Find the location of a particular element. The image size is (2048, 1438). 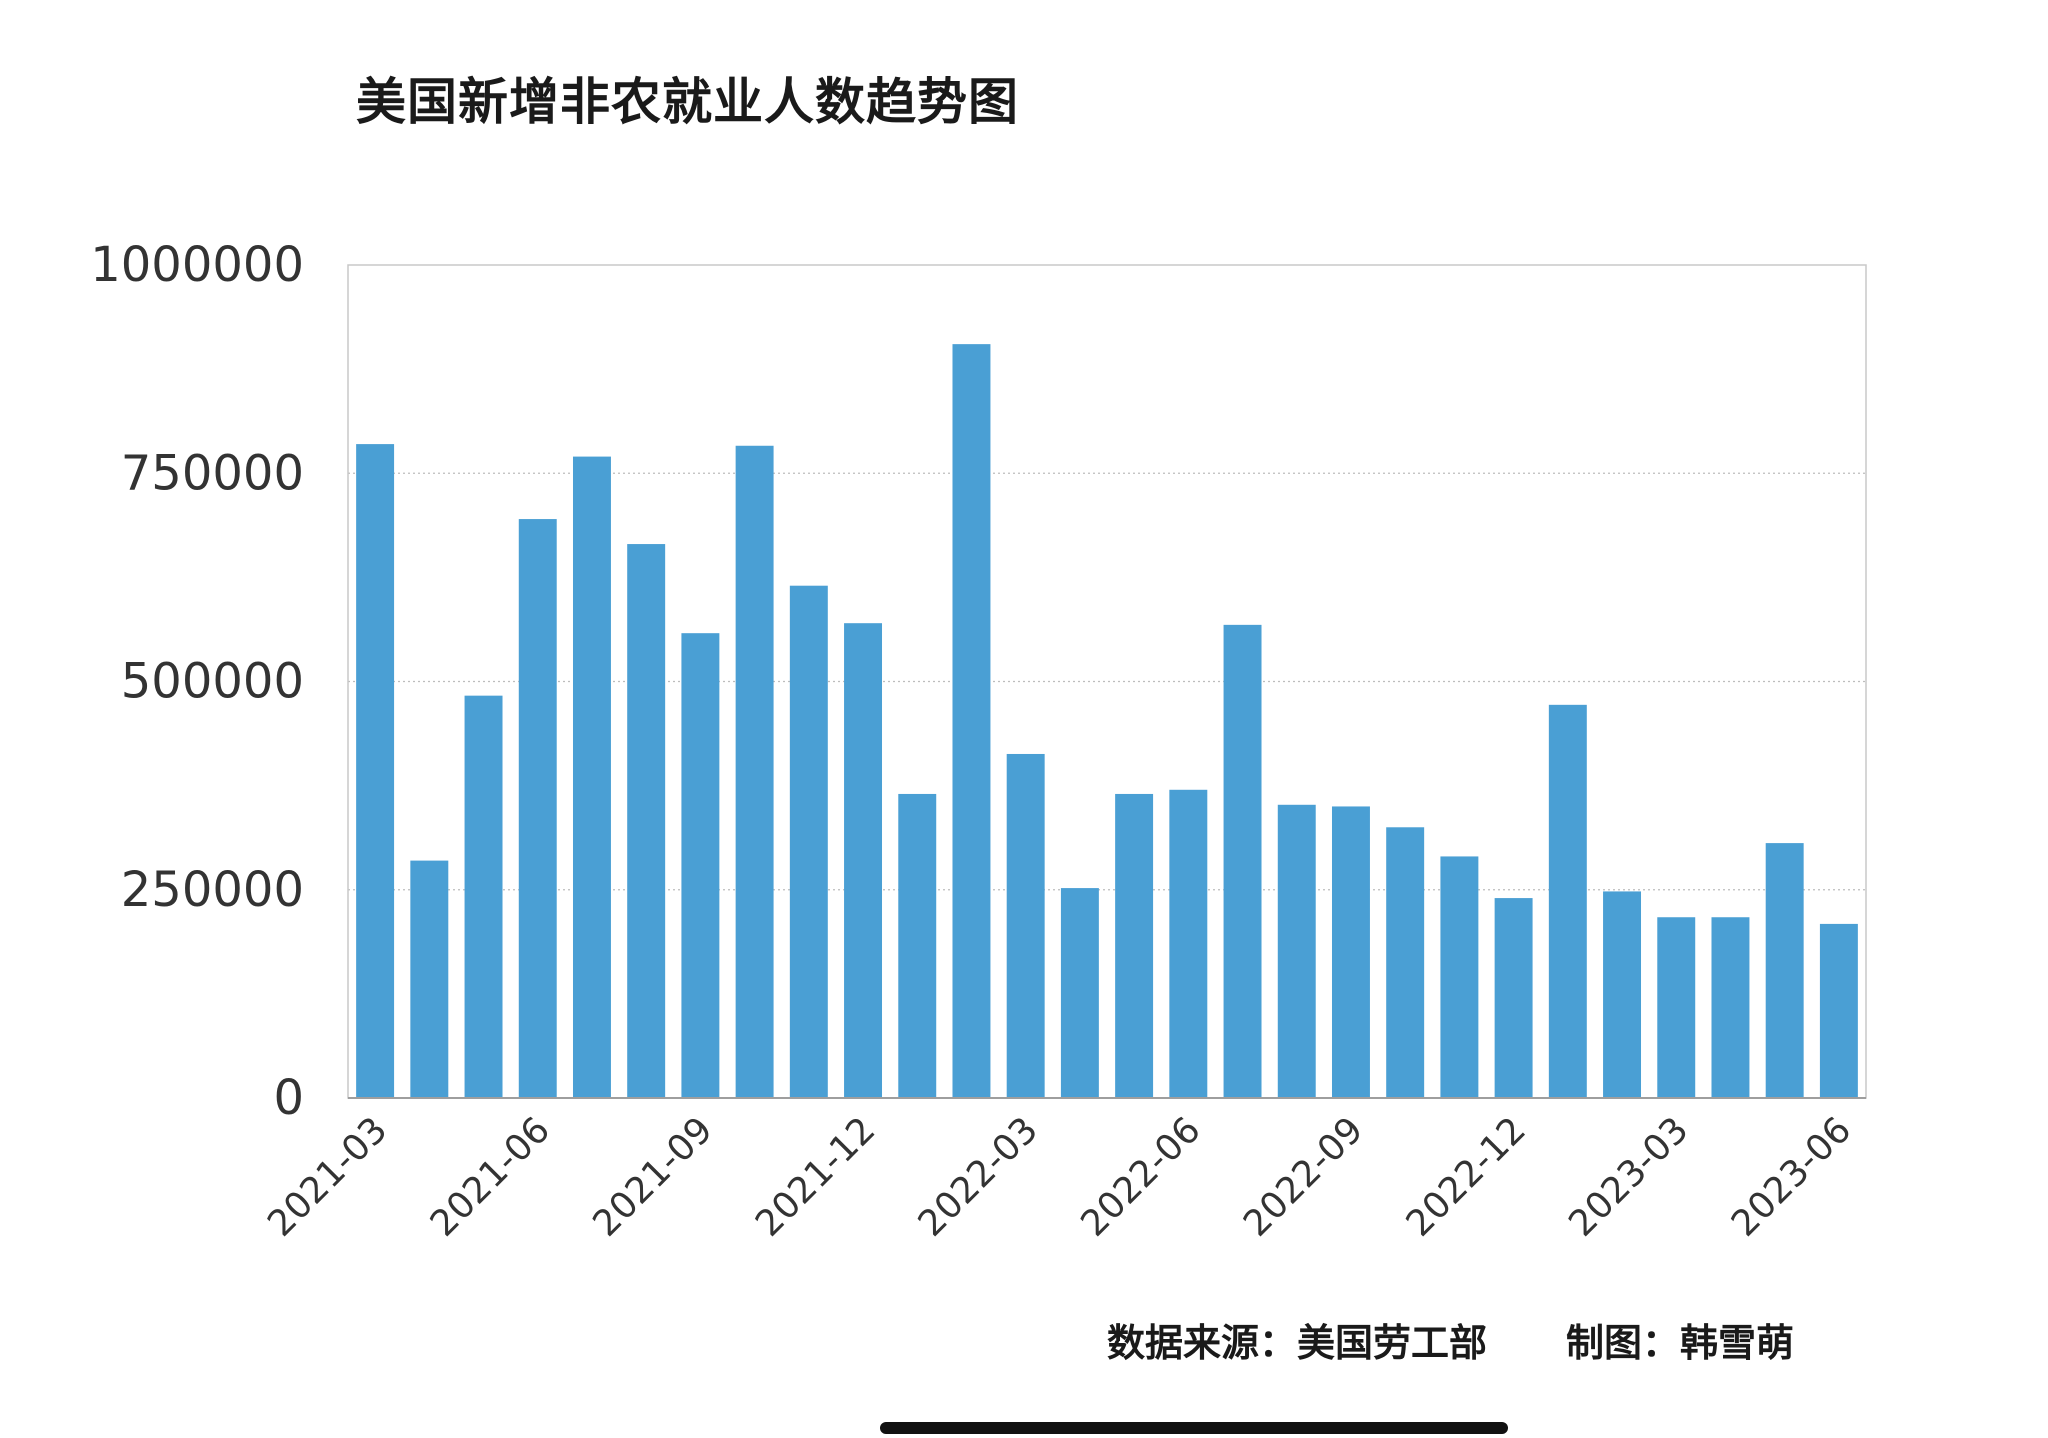

x-tick-label: 2021-06 is located at coordinates (490, 1176).